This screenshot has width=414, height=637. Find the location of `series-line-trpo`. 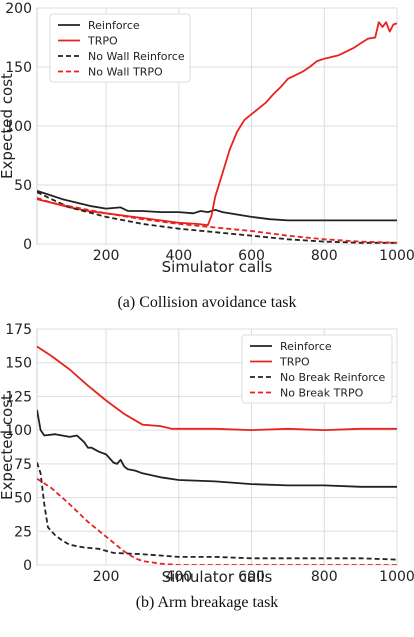

series-line-trpo is located at coordinates (217, 388).